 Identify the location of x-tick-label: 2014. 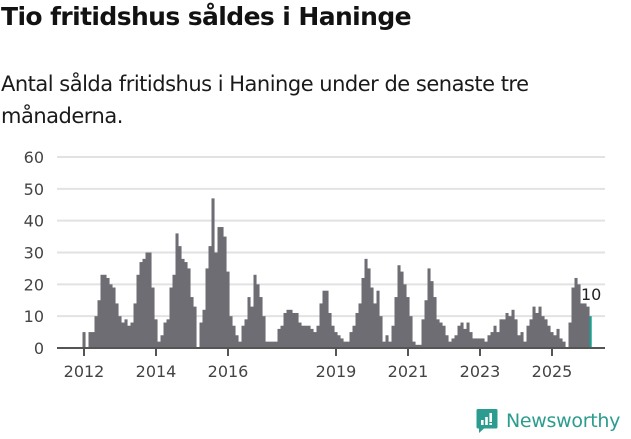
(156, 371).